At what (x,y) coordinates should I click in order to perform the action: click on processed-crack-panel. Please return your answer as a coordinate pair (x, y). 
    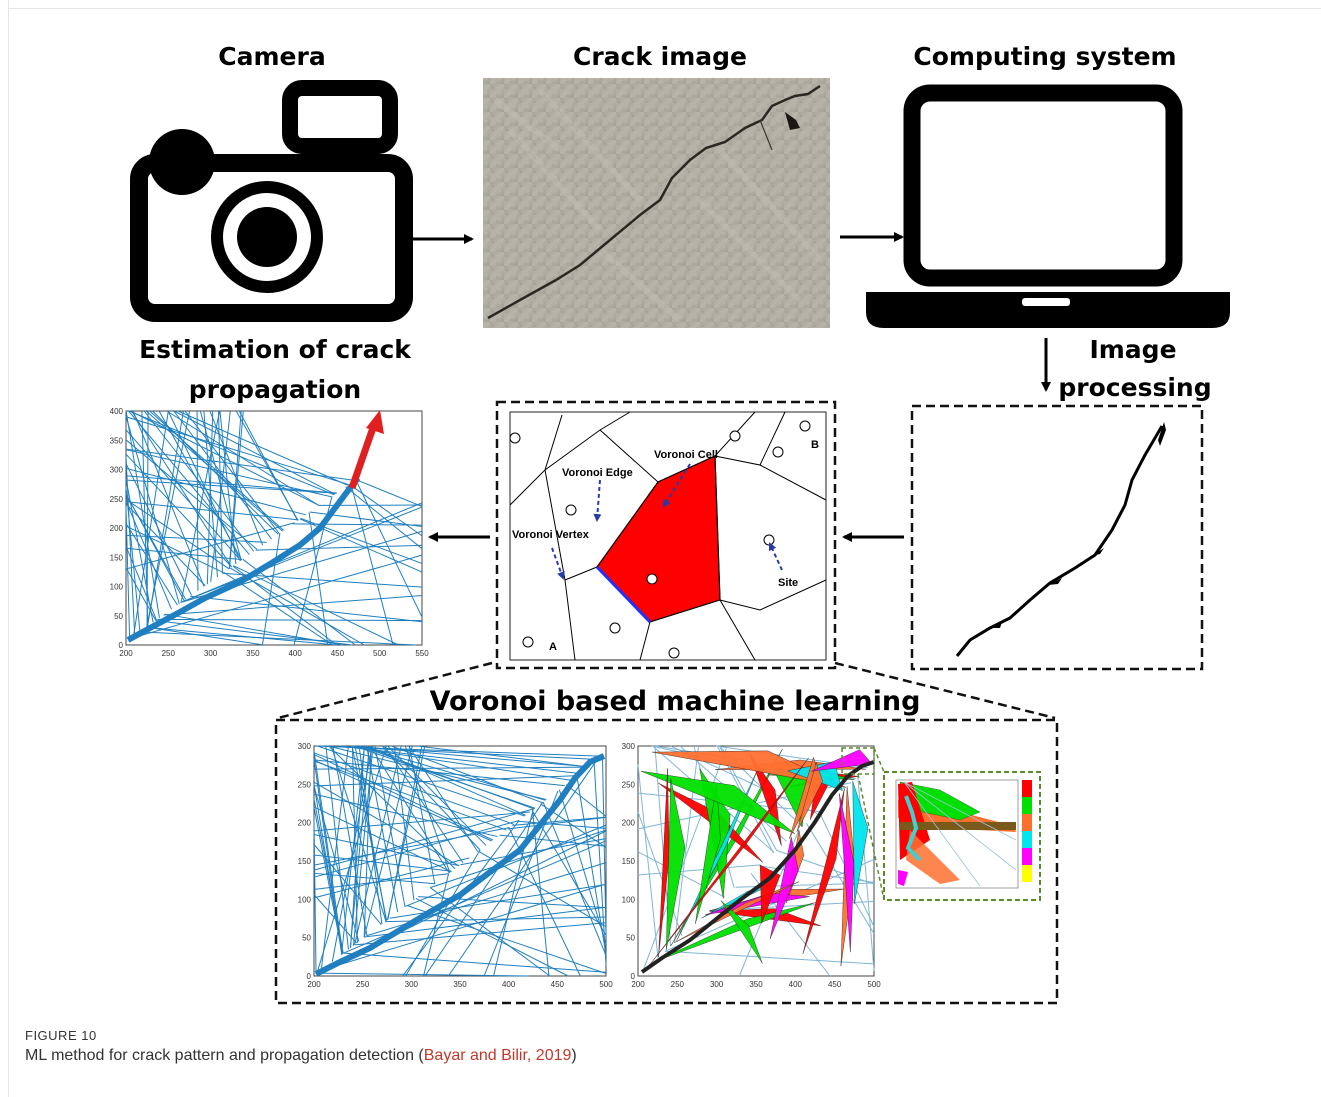
    Looking at the image, I should click on (1057, 537).